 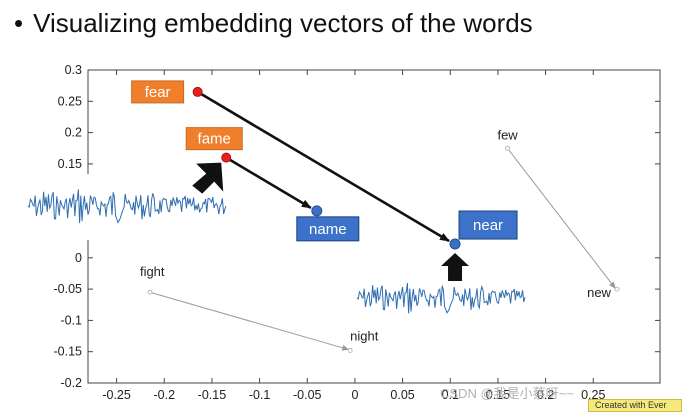 What do you see at coordinates (164, 395) in the screenshot?
I see `x-tick-label: -0.2` at bounding box center [164, 395].